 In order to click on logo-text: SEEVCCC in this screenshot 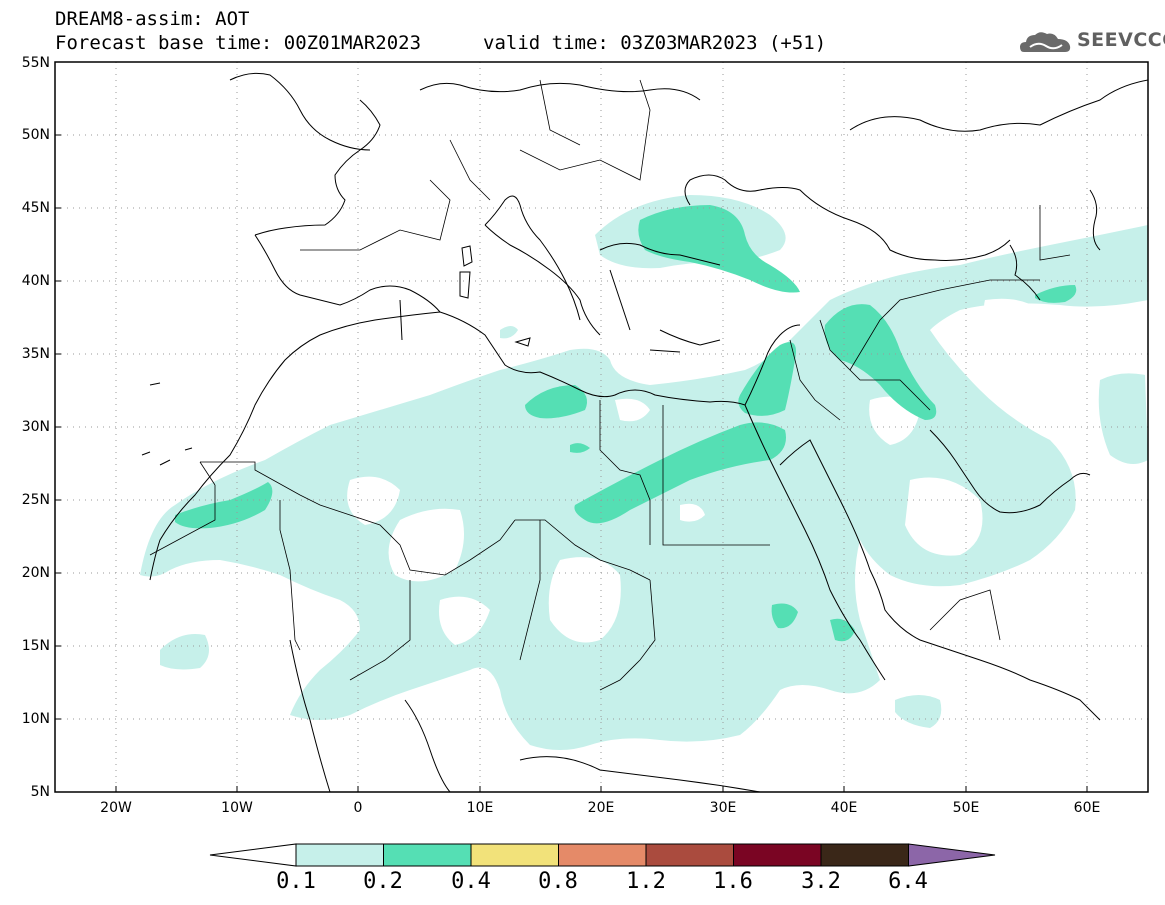, I will do `click(1121, 40)`.